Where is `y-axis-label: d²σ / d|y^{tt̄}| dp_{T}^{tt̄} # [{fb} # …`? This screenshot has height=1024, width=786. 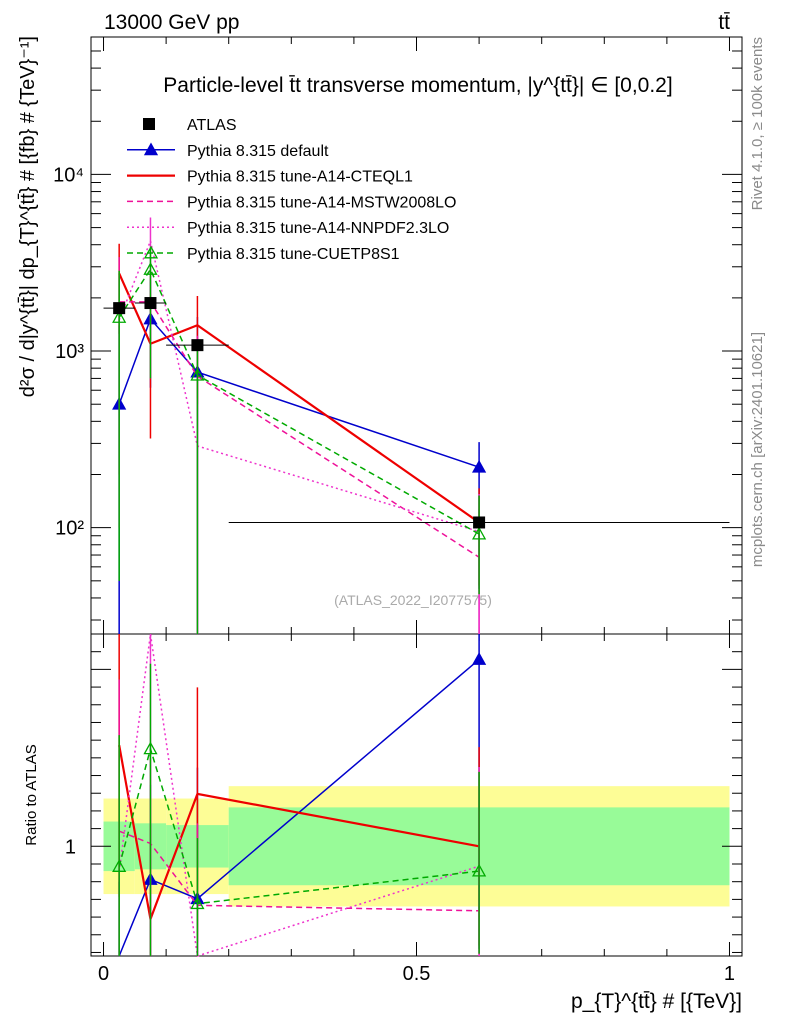 y-axis-label: d²σ / d|y^{tt̄}| dp_{T}^{tt̄} # [{fb} # … is located at coordinates (28, 216).